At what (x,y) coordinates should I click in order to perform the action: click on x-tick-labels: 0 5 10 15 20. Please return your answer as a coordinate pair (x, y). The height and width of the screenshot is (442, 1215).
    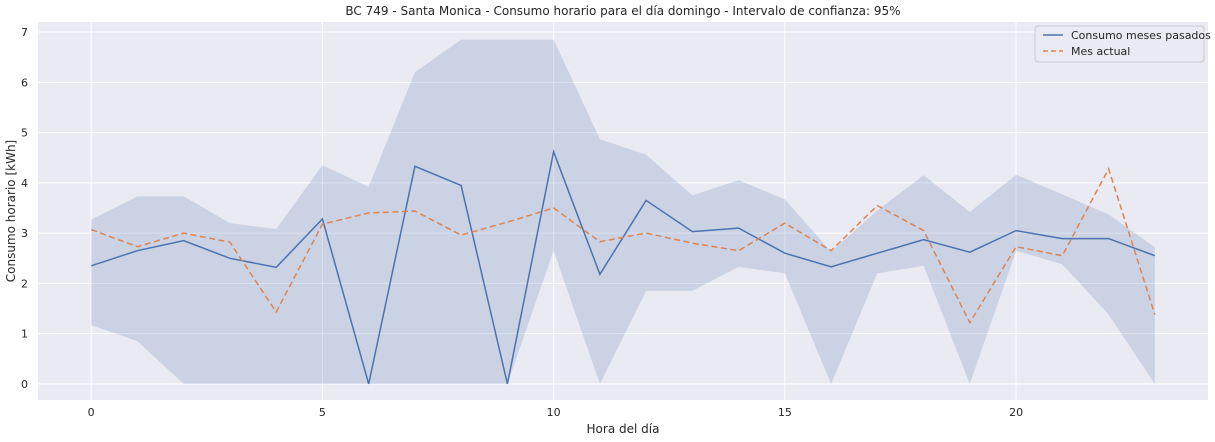
    Looking at the image, I should click on (555, 412).